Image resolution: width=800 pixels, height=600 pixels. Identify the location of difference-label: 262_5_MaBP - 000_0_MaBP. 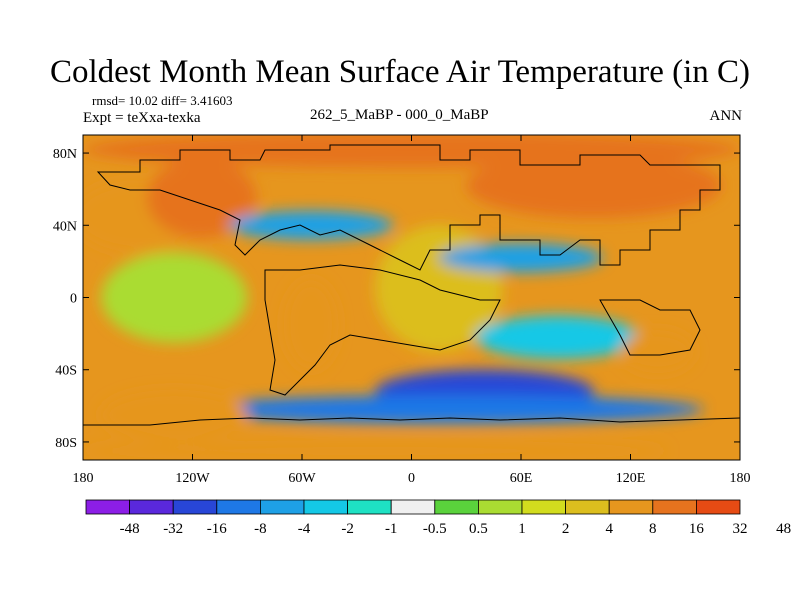
(399, 115).